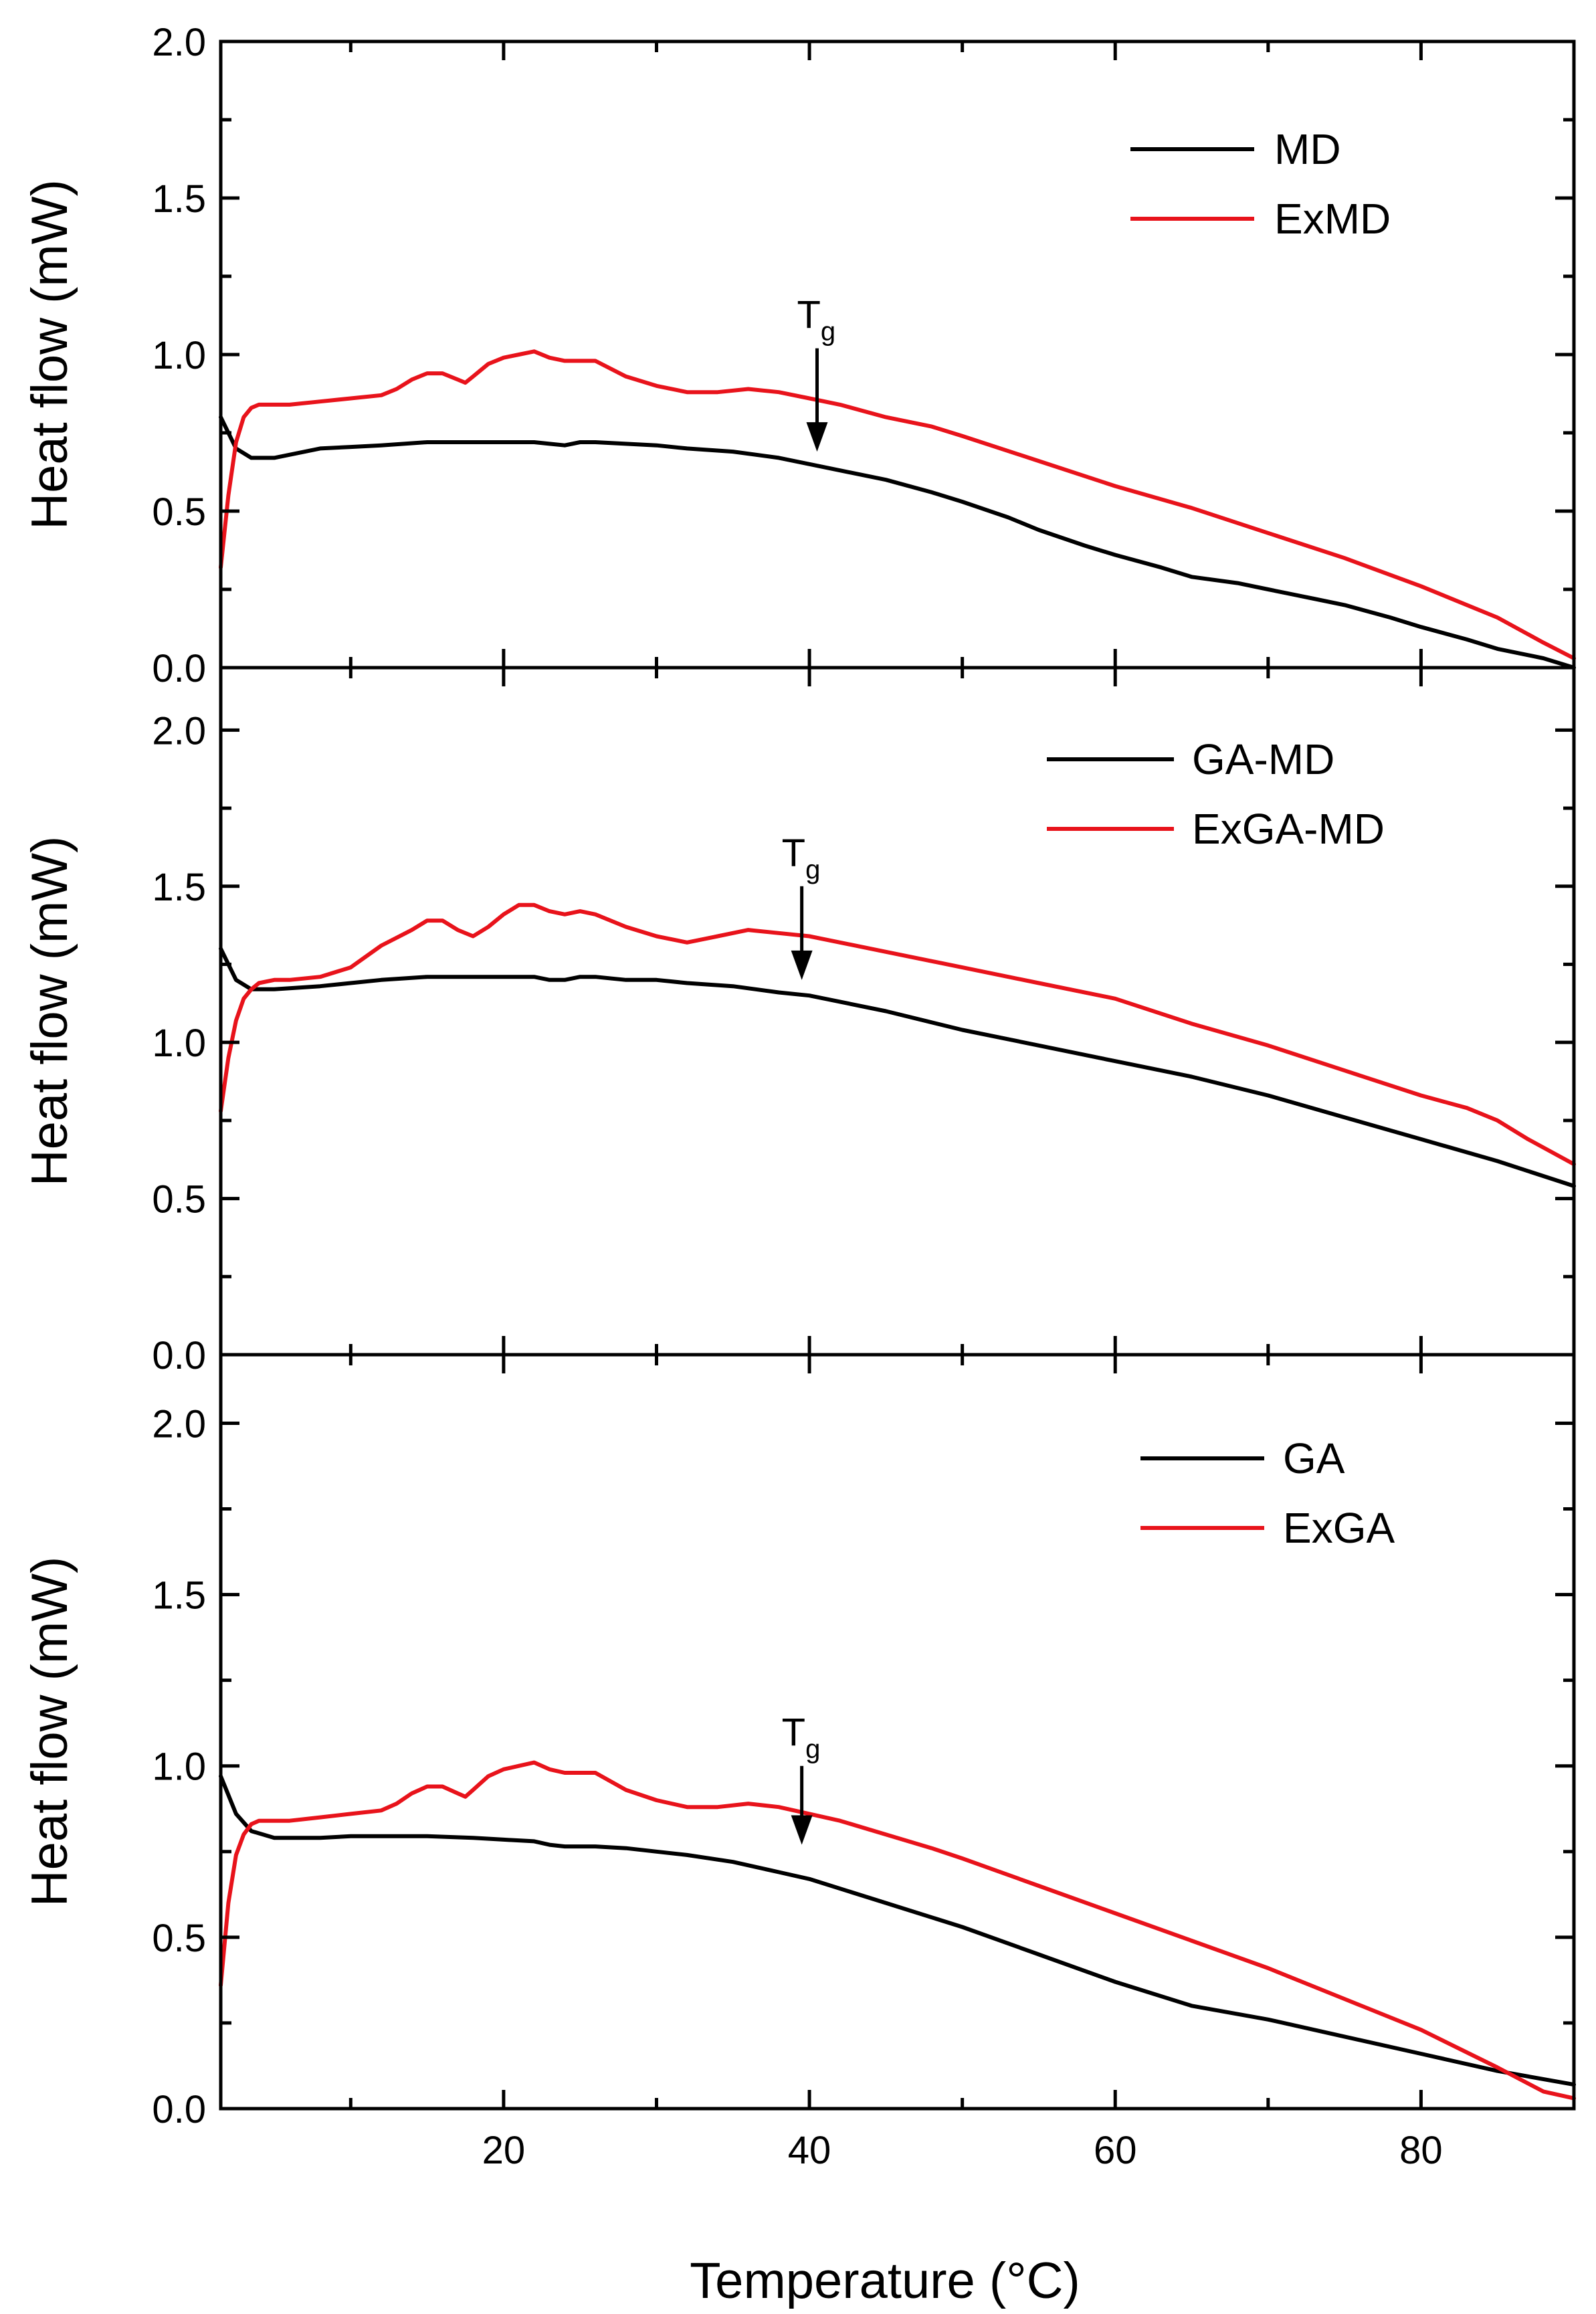  I want to click on series-line-exga, so click(897, 1930).